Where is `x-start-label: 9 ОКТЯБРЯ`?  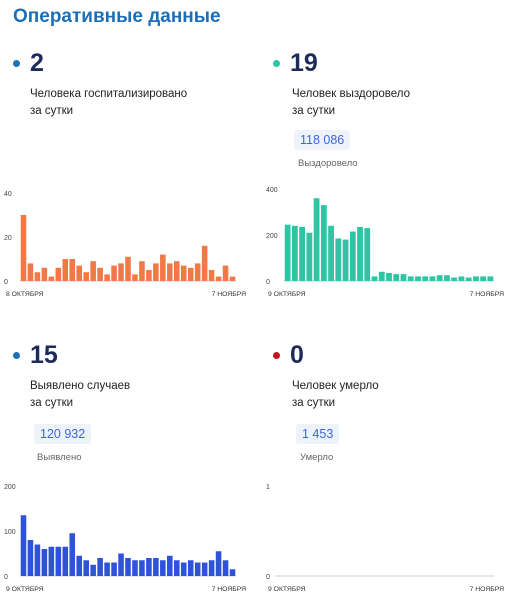
x-start-label: 9 ОКТЯБРЯ is located at coordinates (287, 294).